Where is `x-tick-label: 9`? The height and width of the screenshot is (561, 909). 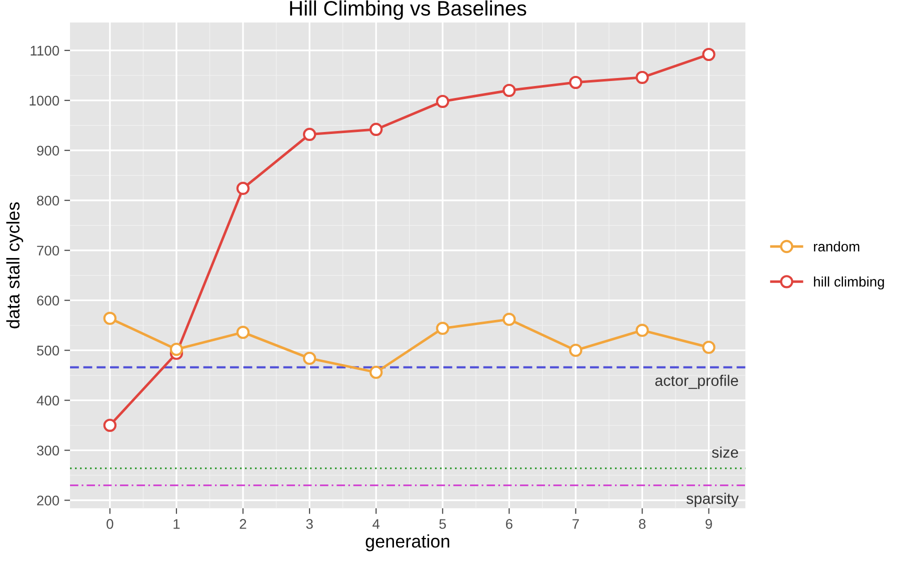 x-tick-label: 9 is located at coordinates (709, 524).